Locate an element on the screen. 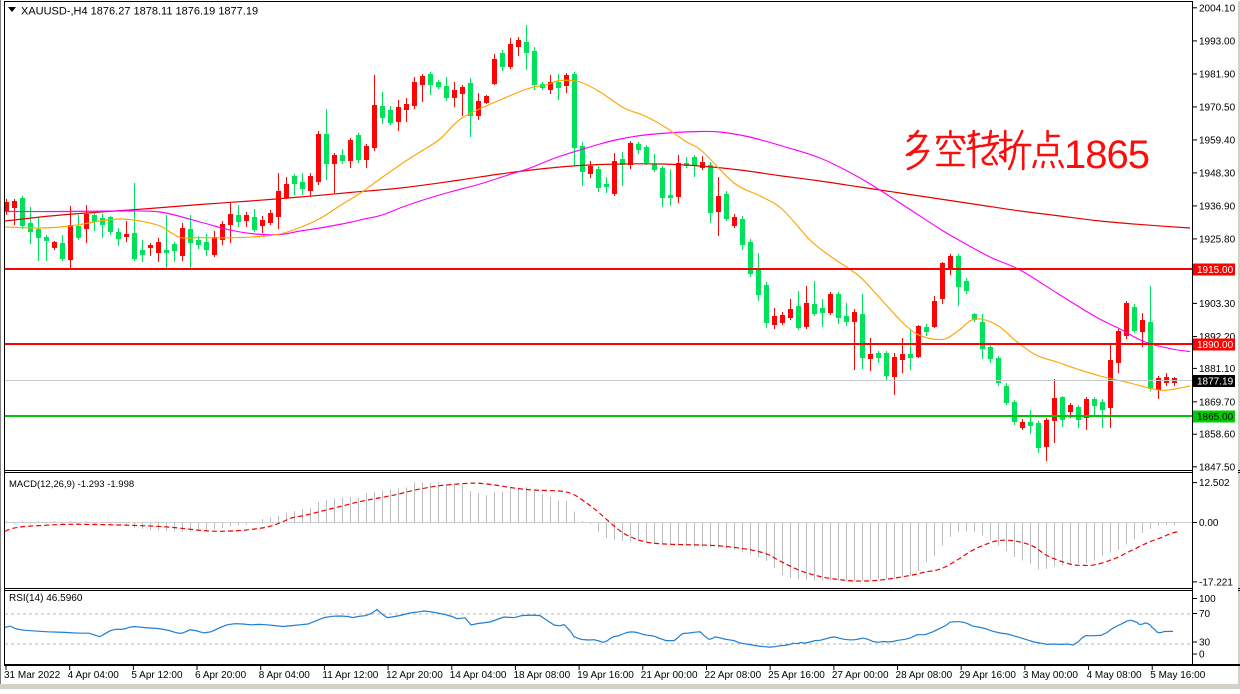  svg-text: 1970.50 is located at coordinates (1217, 107).